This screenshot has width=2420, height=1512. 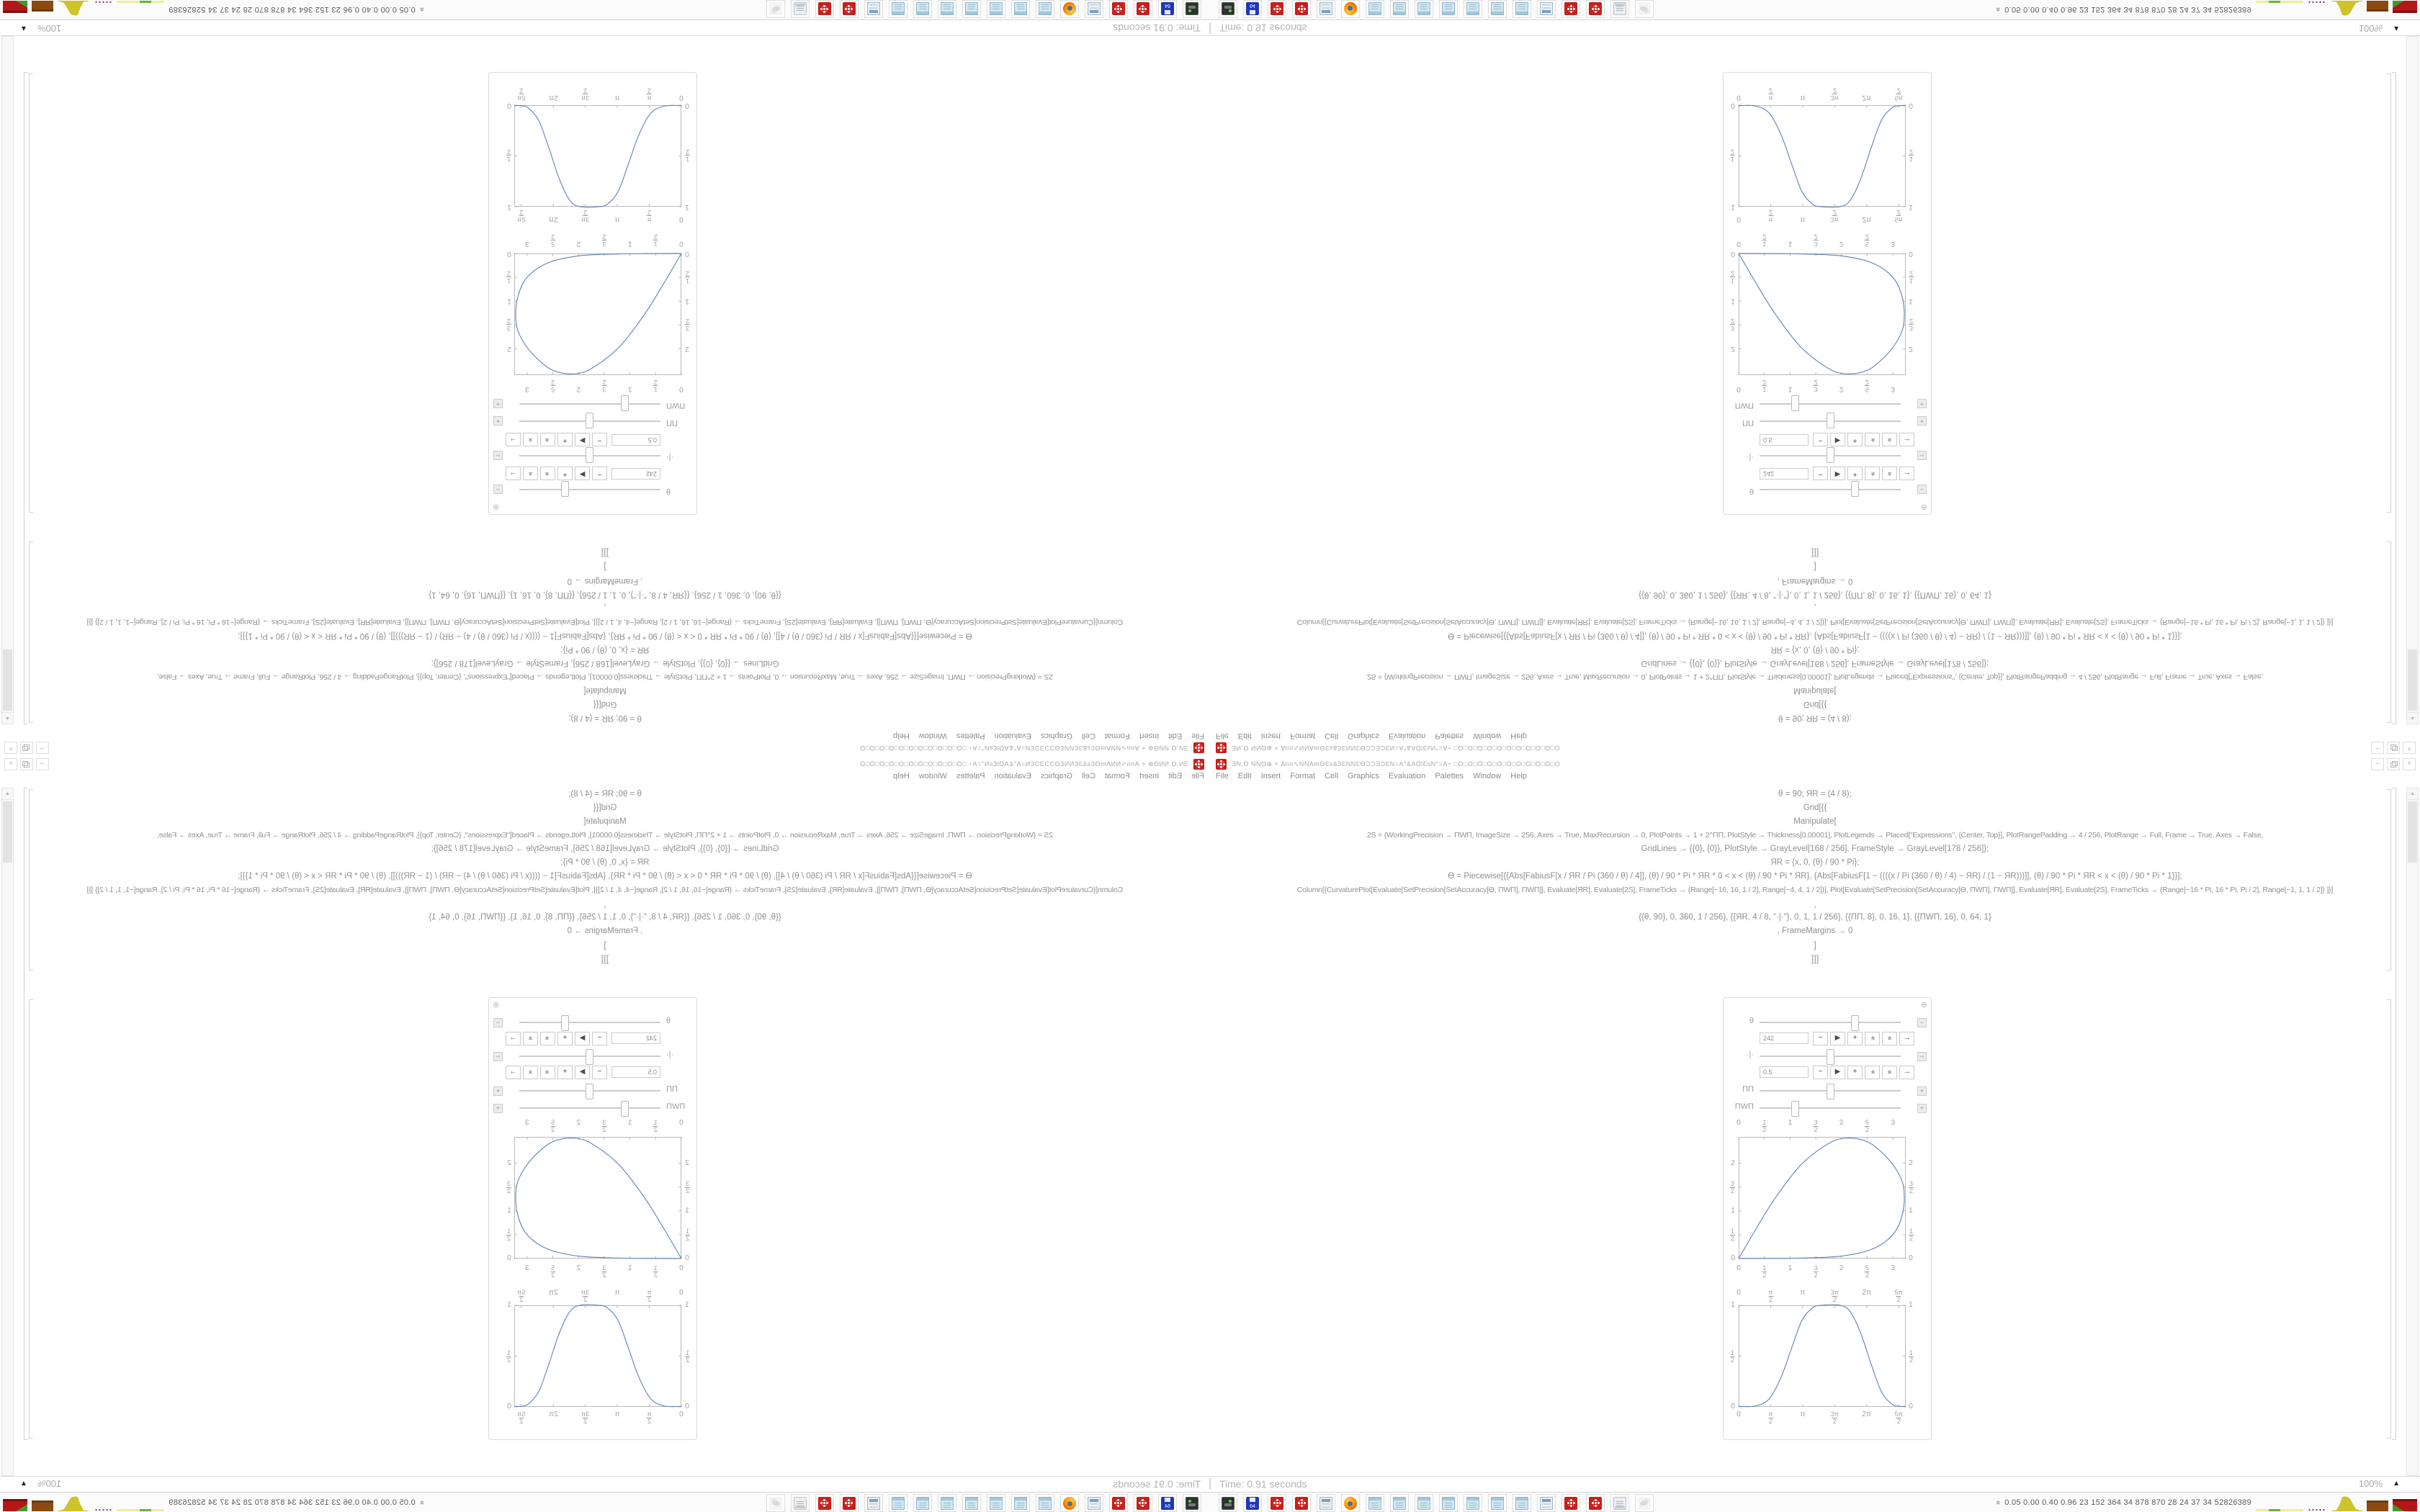 I want to click on menu-item-format: Format, so click(x=1303, y=736).